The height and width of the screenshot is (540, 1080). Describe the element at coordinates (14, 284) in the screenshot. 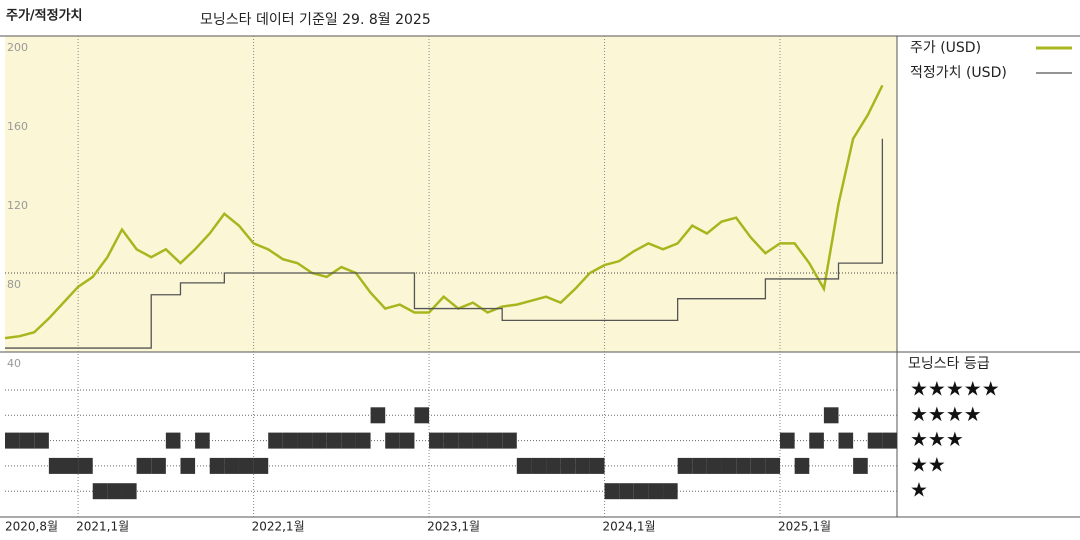

I see `y-tick-label: 80` at that location.